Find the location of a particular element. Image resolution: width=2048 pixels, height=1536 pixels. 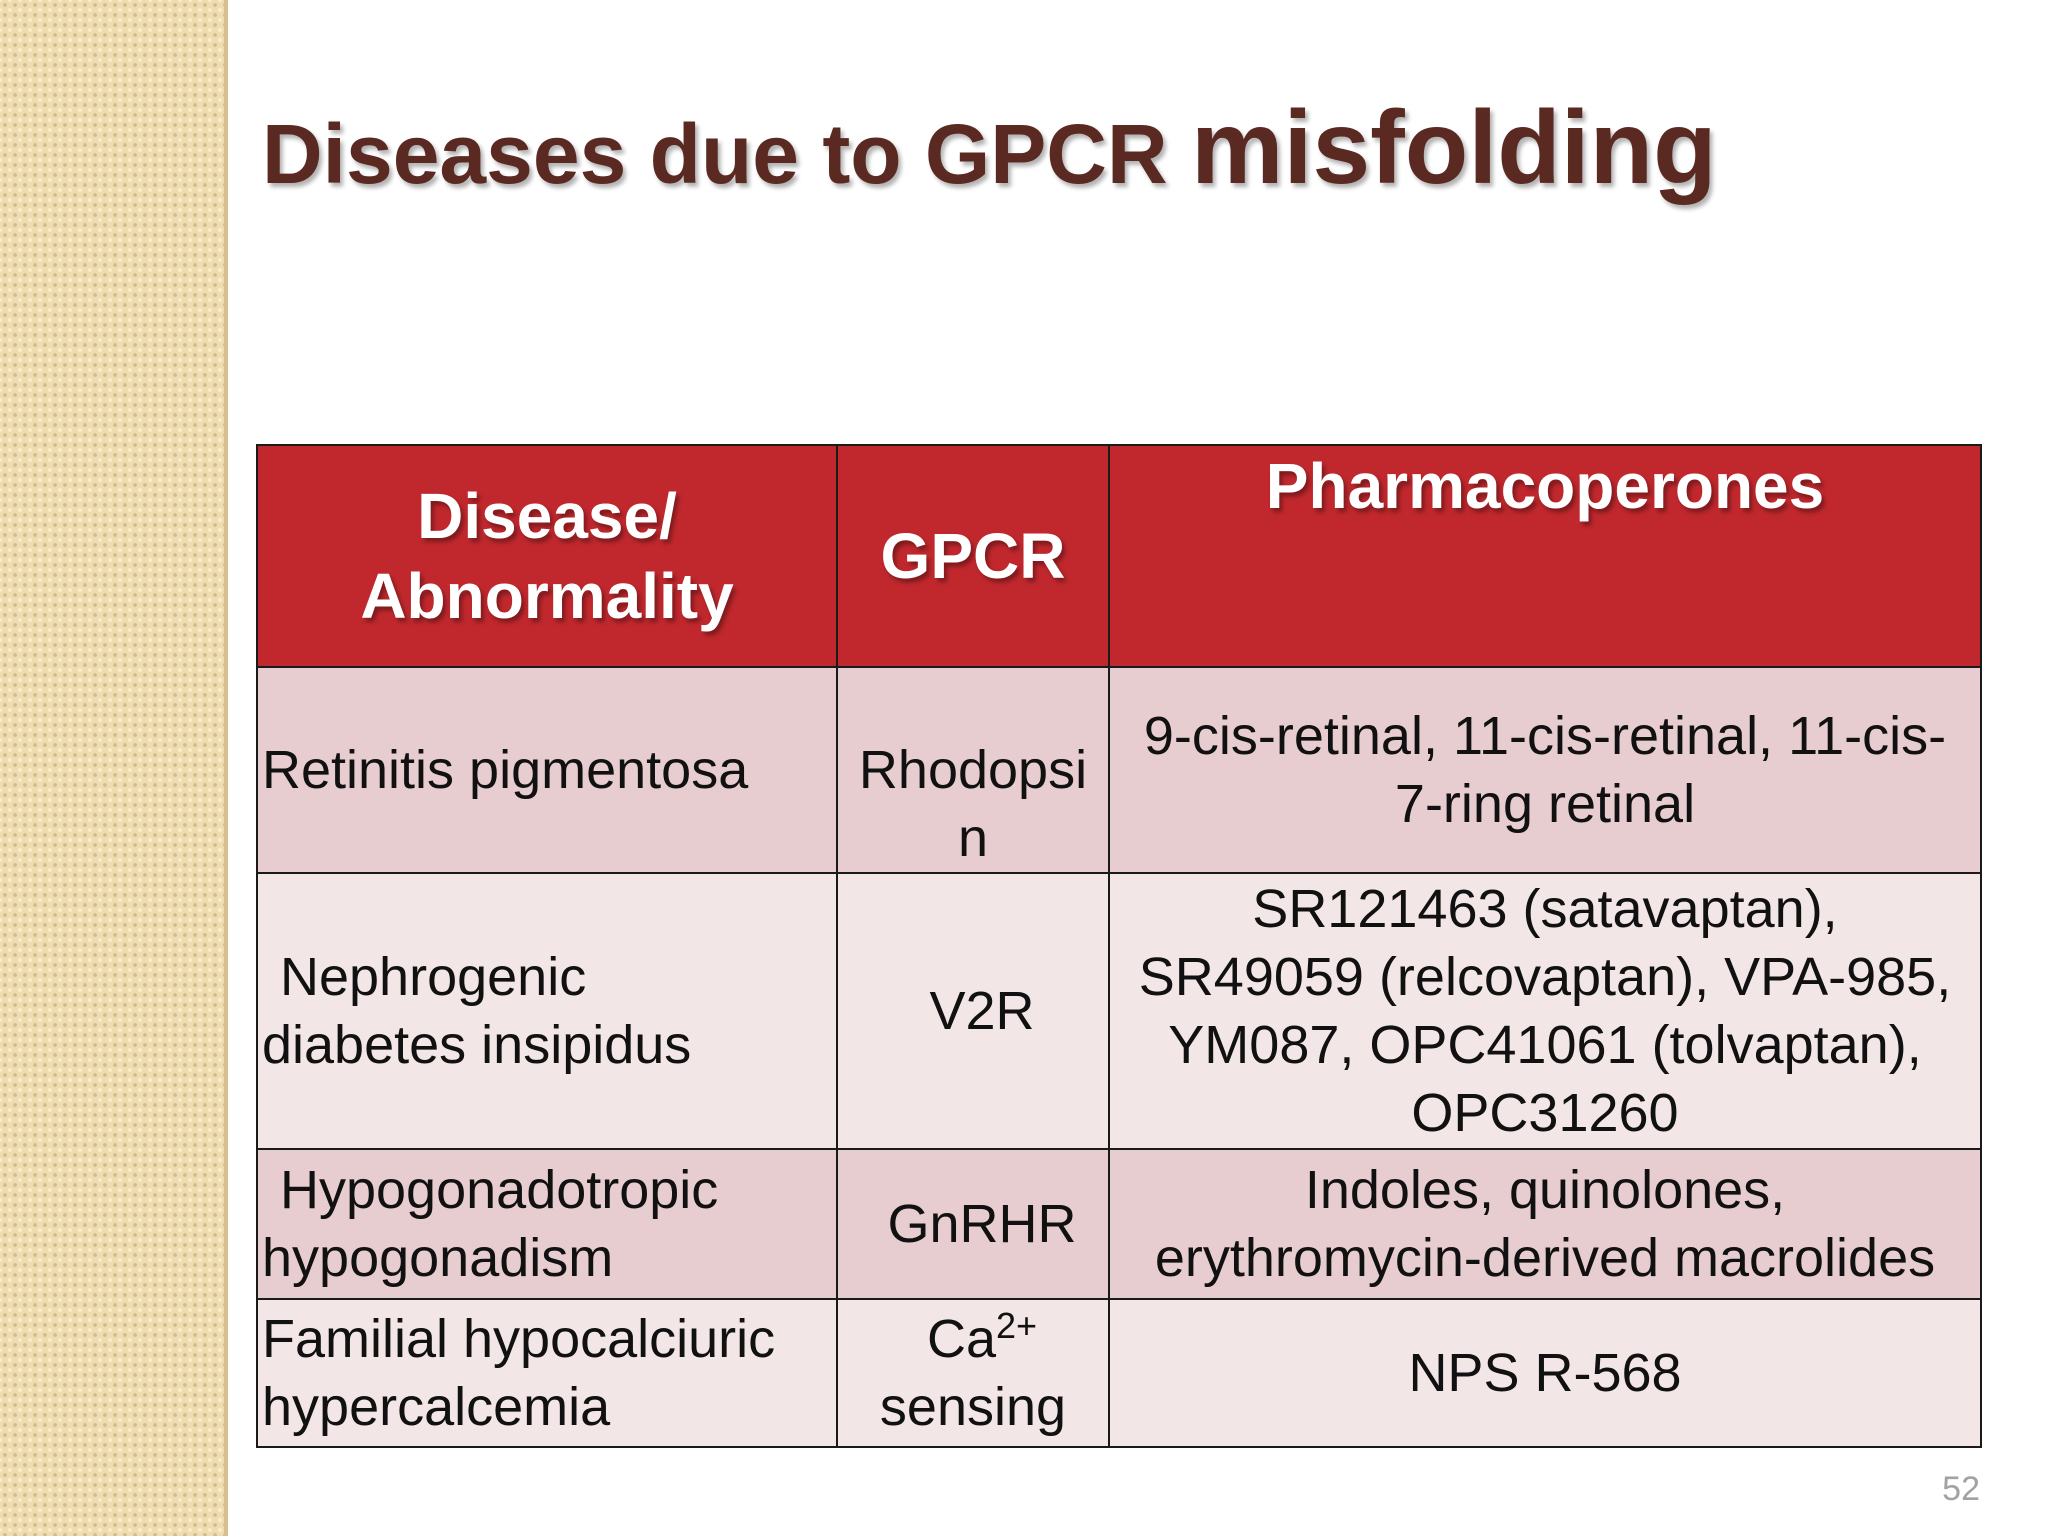

page-number: 52 is located at coordinates (1961, 1489).